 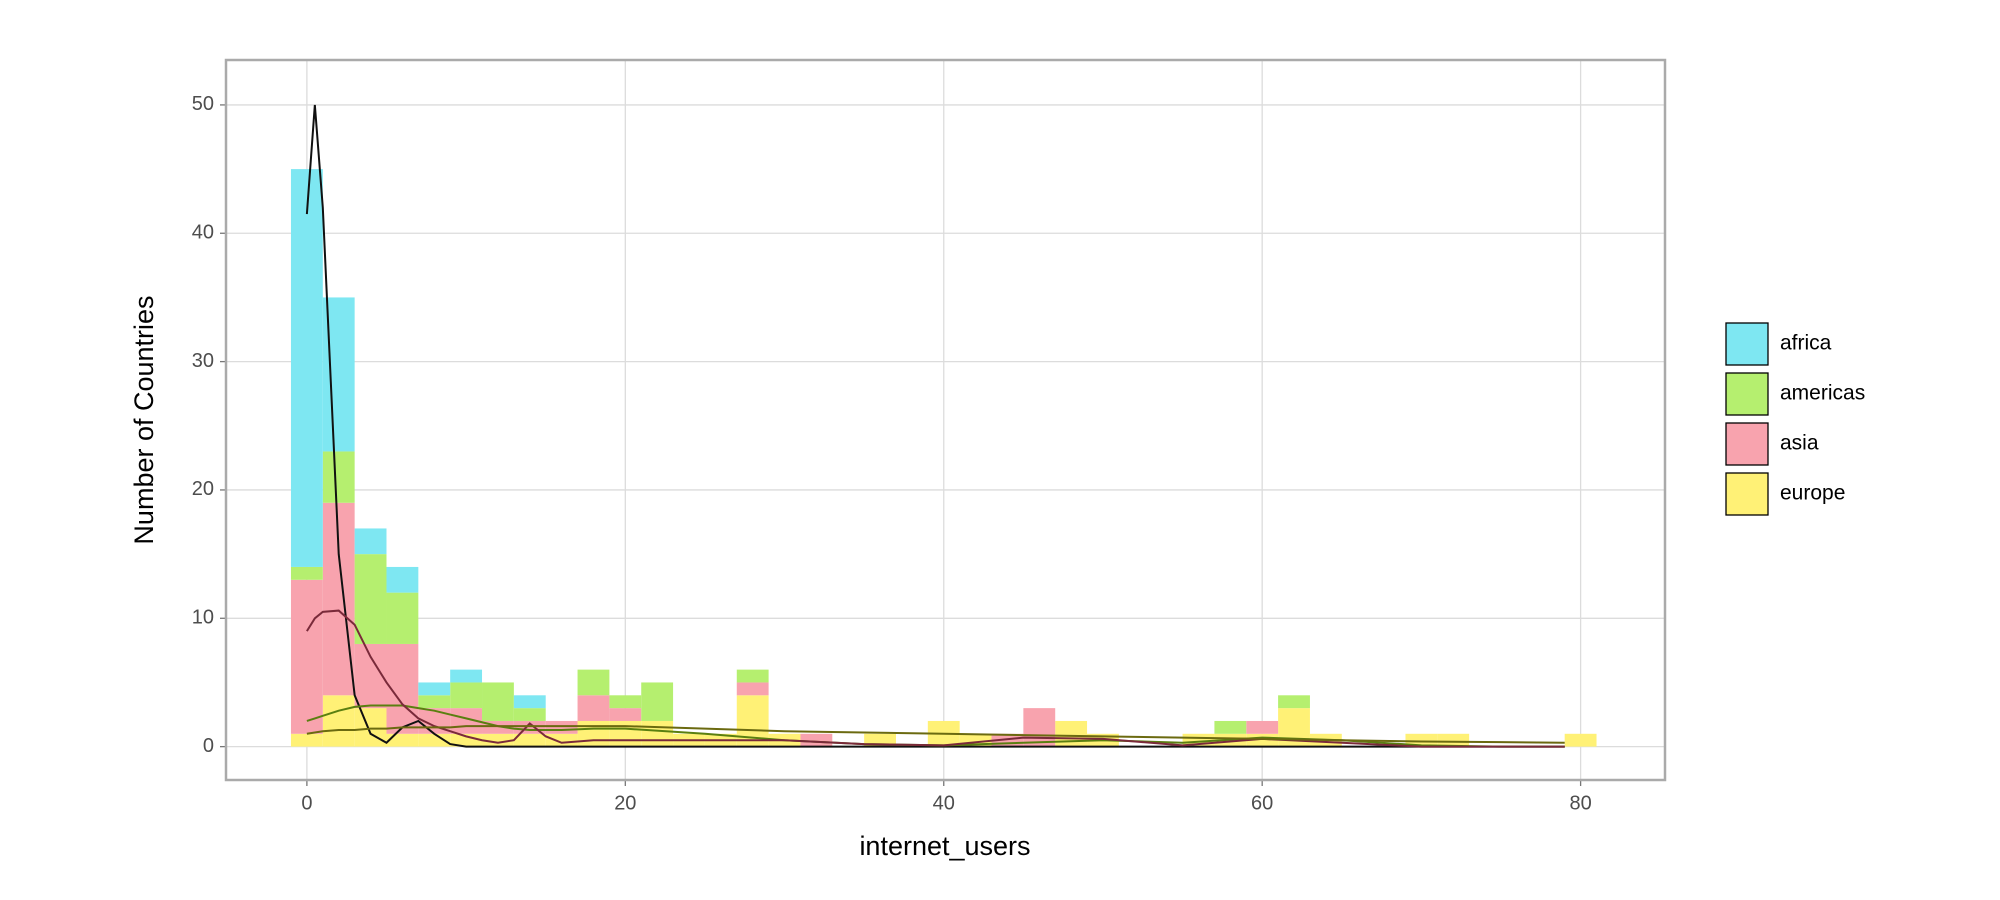 What do you see at coordinates (1822, 393) in the screenshot?
I see `legend-label: americas` at bounding box center [1822, 393].